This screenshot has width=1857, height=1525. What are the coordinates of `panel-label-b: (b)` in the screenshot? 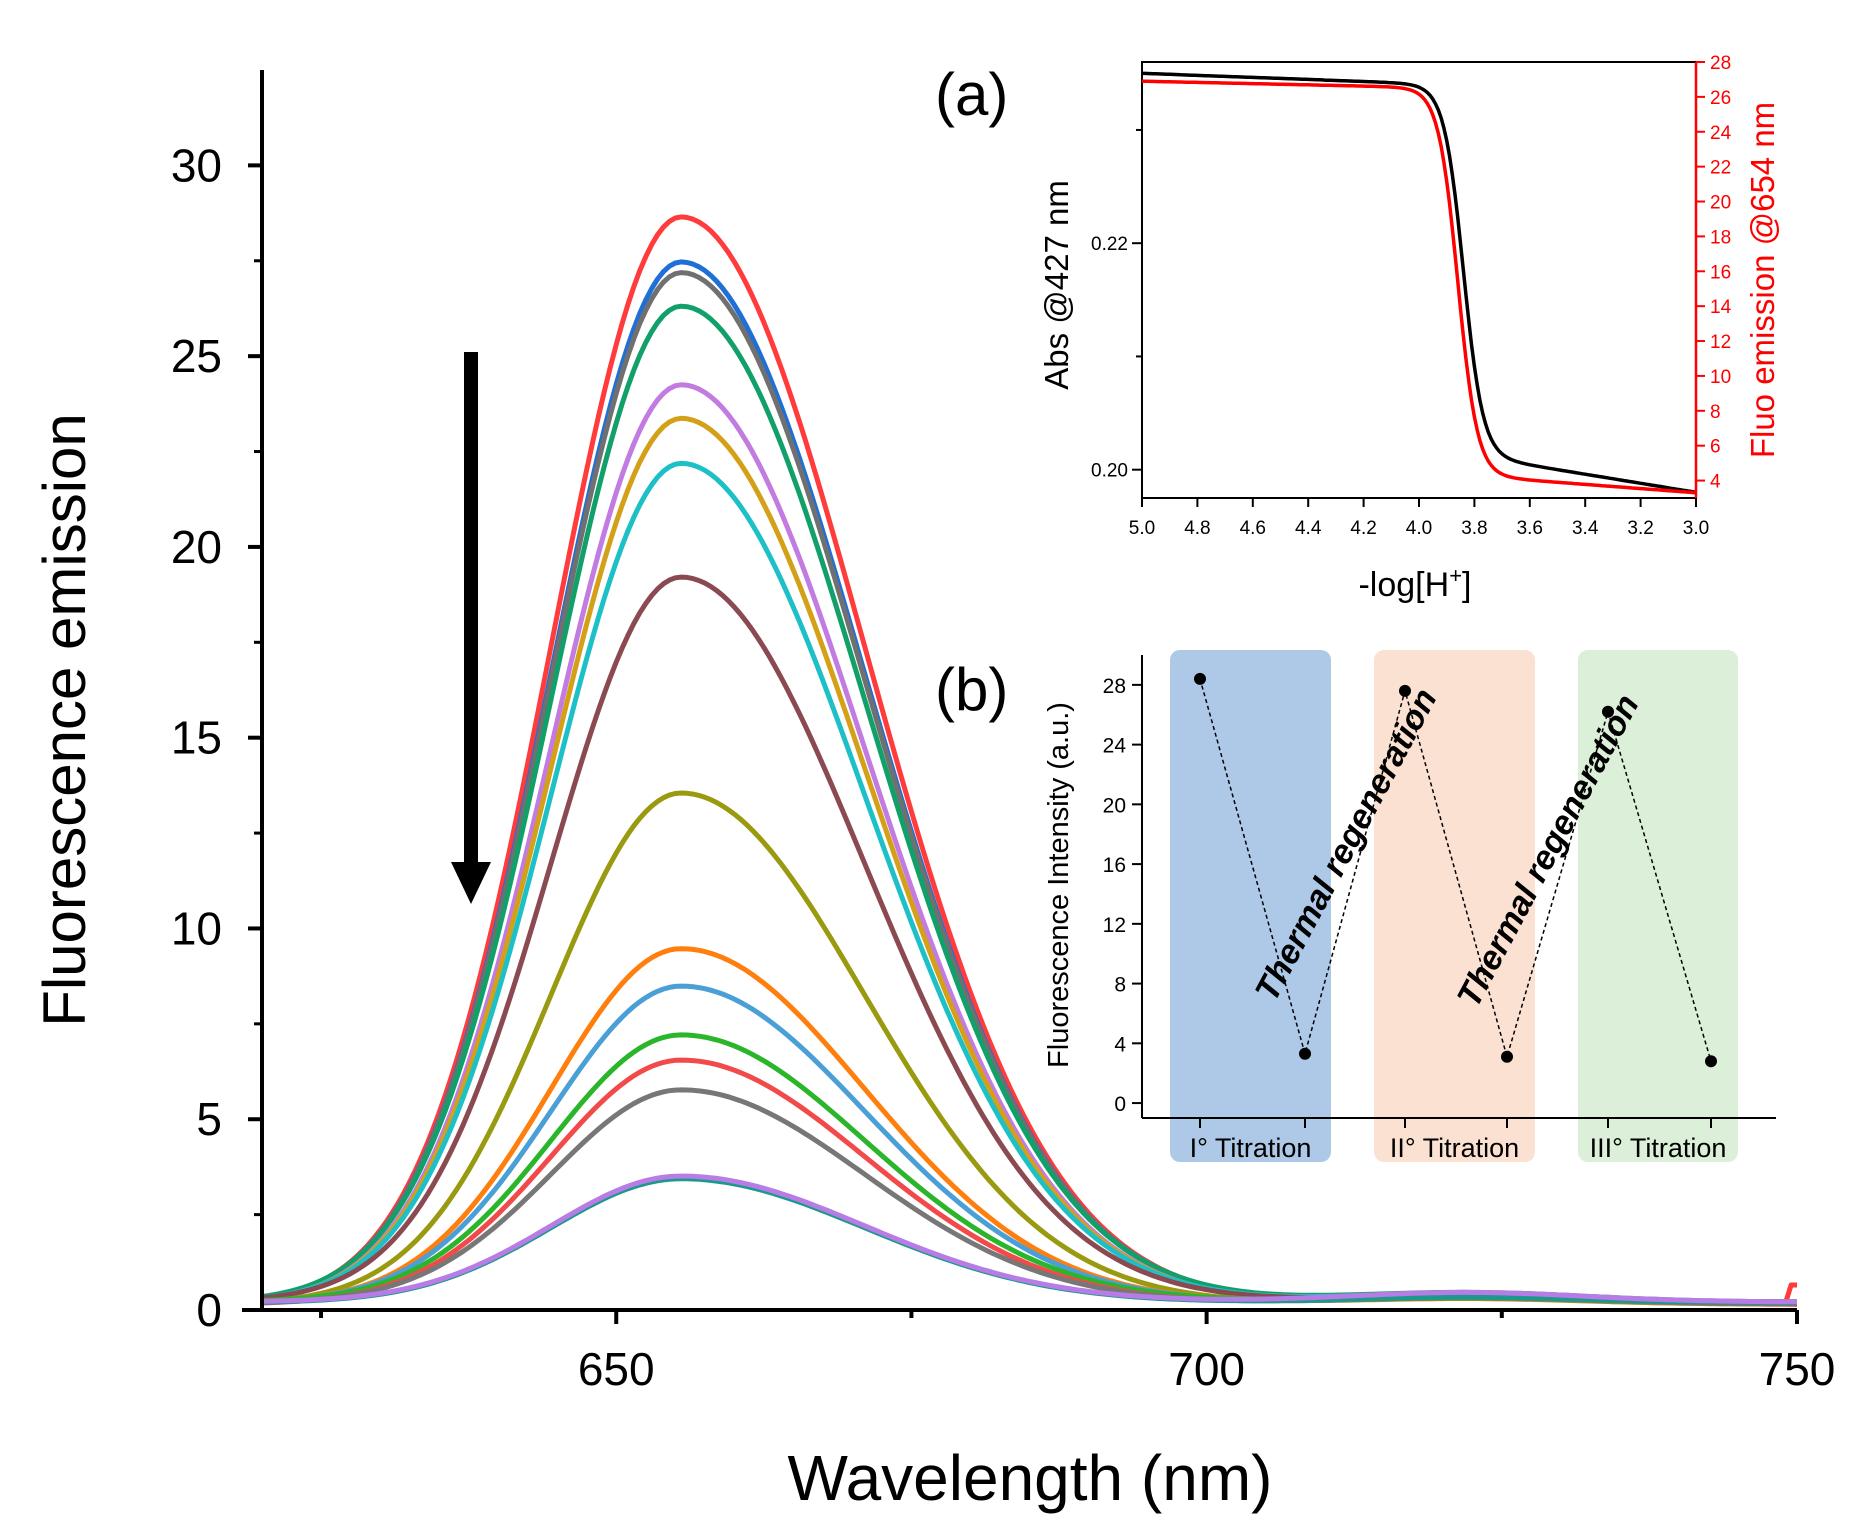 It's located at (971, 689).